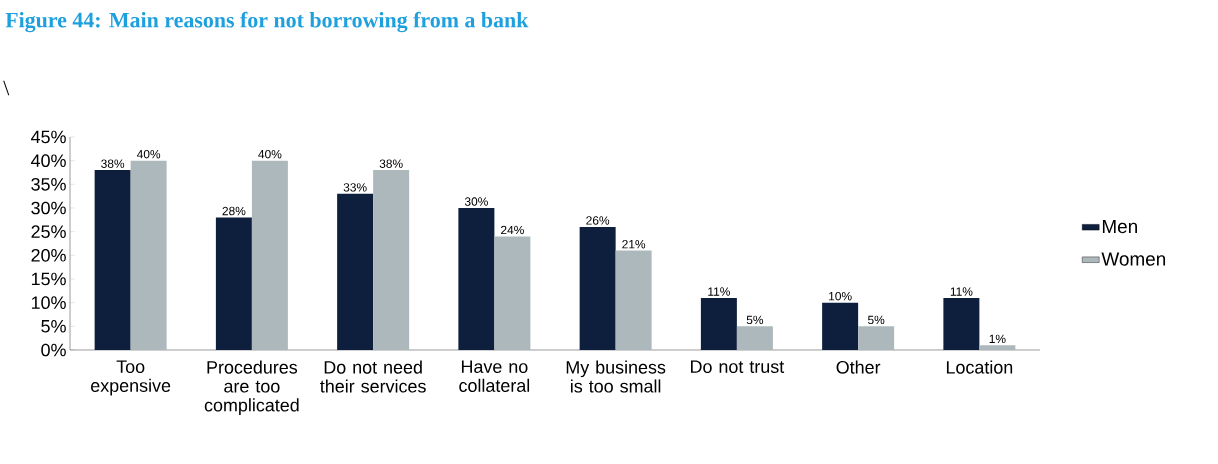 The image size is (1218, 464). Describe the element at coordinates (373, 376) in the screenshot. I see `x-tick-label: Do not need their services` at that location.